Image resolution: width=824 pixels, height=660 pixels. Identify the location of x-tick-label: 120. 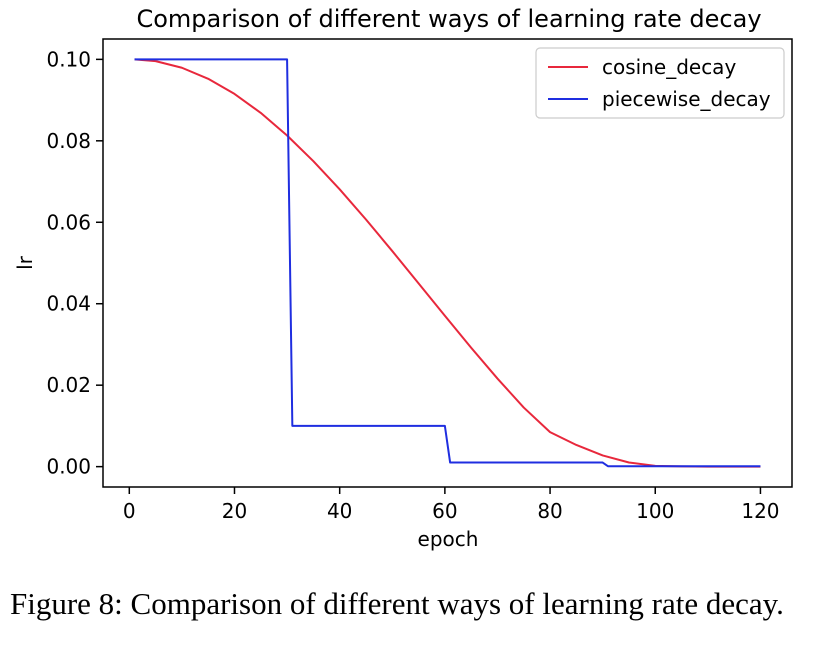
(760, 511).